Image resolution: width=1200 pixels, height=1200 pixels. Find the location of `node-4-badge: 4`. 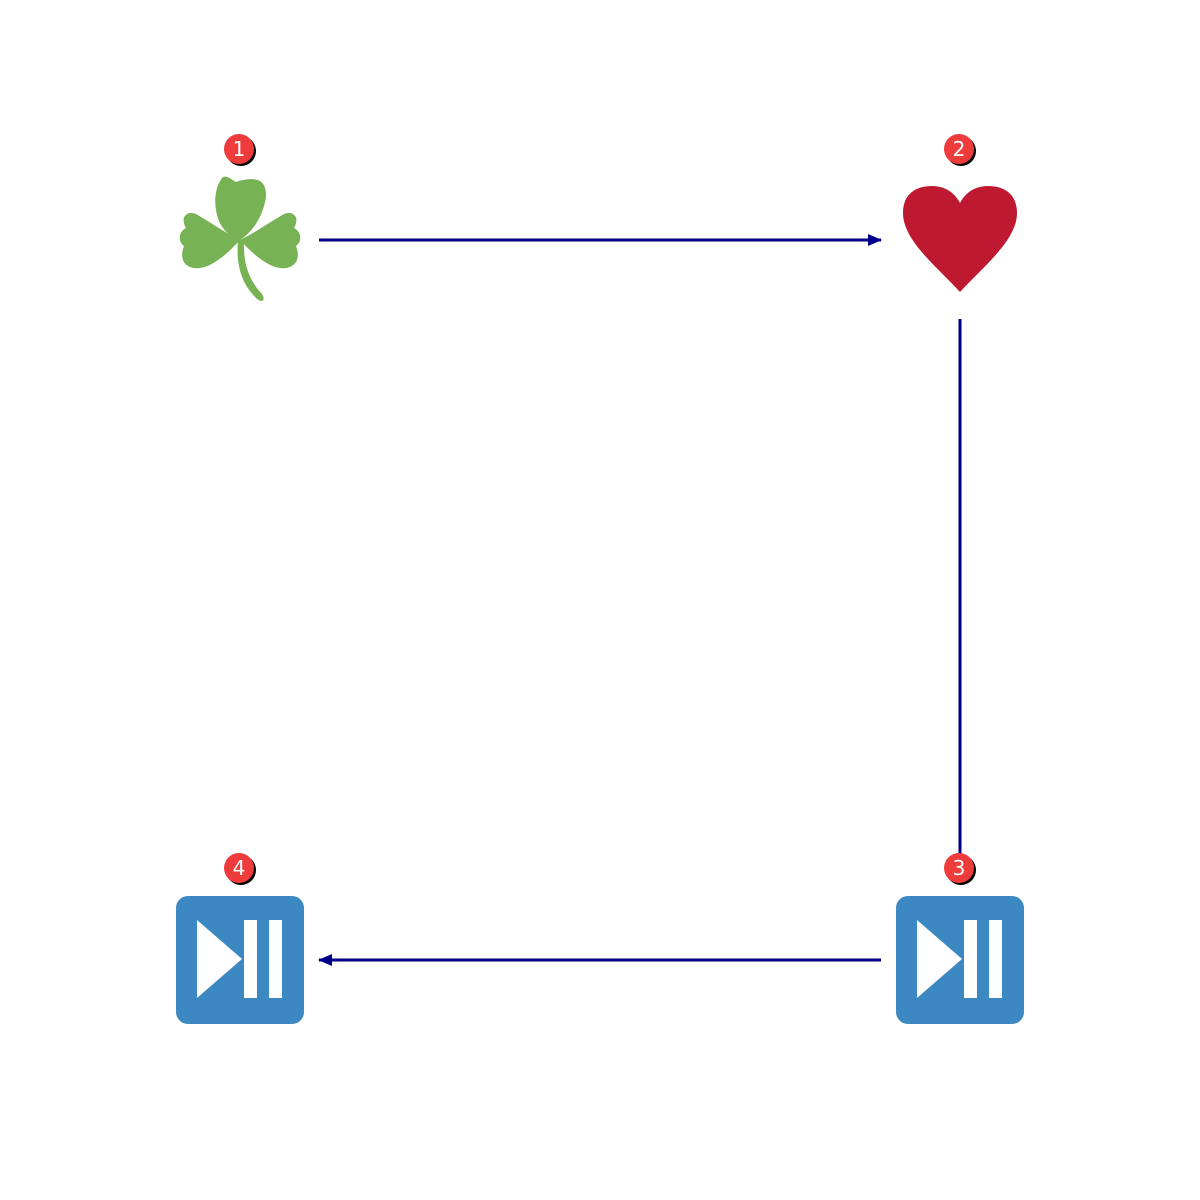

node-4-badge: 4 is located at coordinates (240, 869).